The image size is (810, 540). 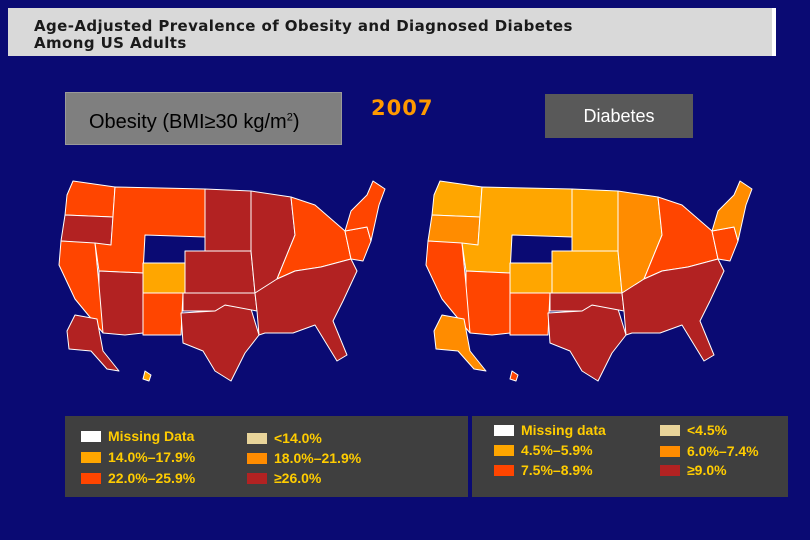 What do you see at coordinates (188, 122) in the screenshot?
I see `obesity-label-text: Obesity (BMI≥30 kg/m` at bounding box center [188, 122].